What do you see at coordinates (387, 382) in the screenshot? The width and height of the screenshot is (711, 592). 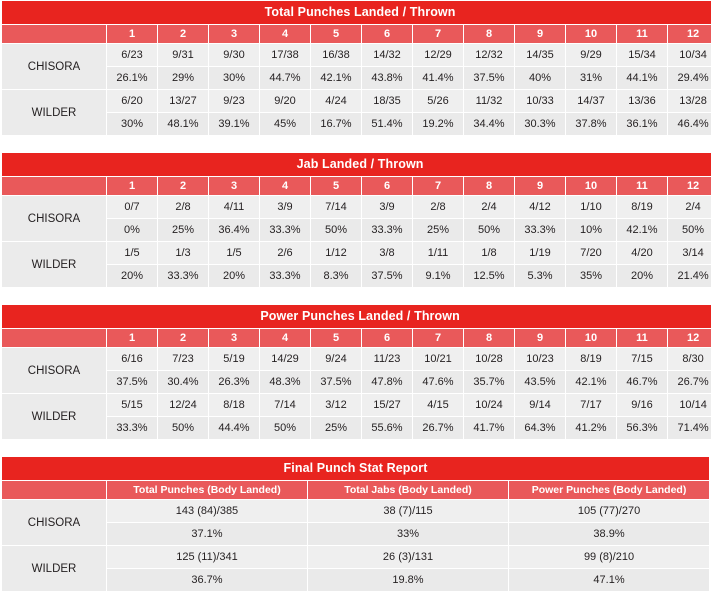 I see `cell-percent: 47.8%` at bounding box center [387, 382].